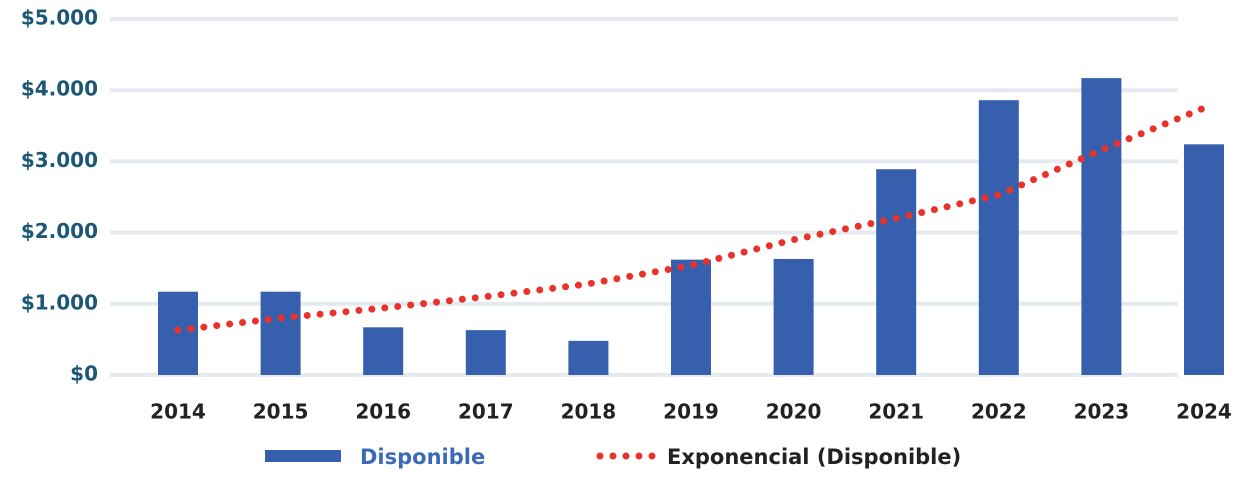  What do you see at coordinates (59, 89) in the screenshot?
I see `y-tick-label: $4.000` at bounding box center [59, 89].